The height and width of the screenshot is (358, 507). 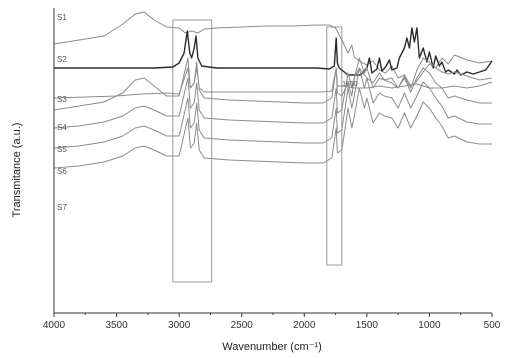 What do you see at coordinates (116, 325) in the screenshot?
I see `x-tick-label-3500: 3500` at bounding box center [116, 325].